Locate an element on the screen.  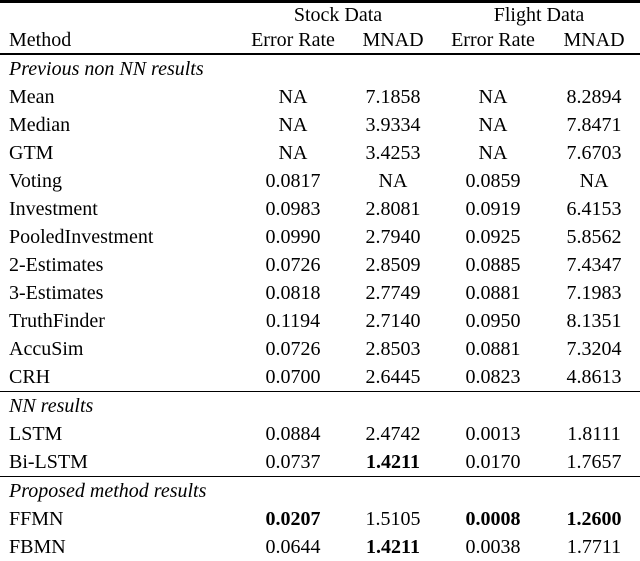
value-cell: 0.0950 is located at coordinates (493, 320).